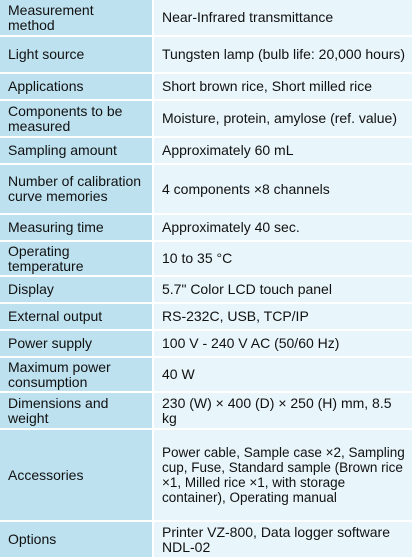 Image resolution: width=412 pixels, height=557 pixels. I want to click on spec-value-measurement-method: Near-Infrared transmittance, so click(283, 17).